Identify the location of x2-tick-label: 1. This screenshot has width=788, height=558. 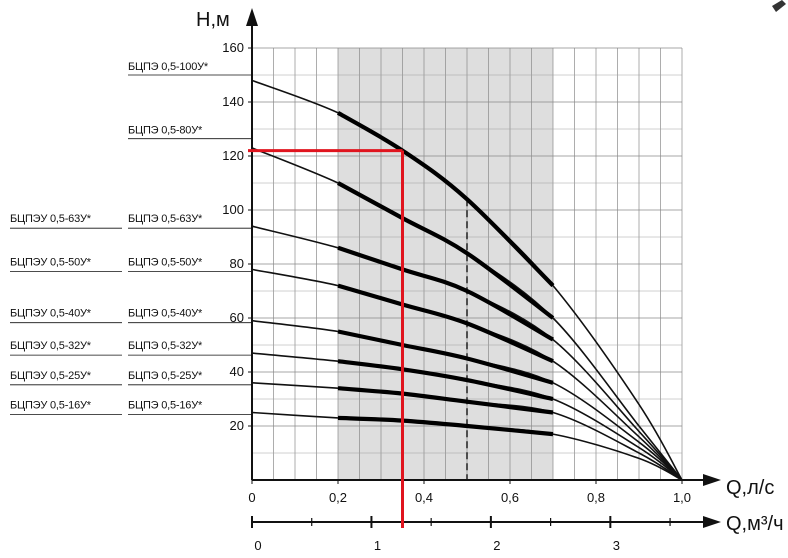
(377, 545).